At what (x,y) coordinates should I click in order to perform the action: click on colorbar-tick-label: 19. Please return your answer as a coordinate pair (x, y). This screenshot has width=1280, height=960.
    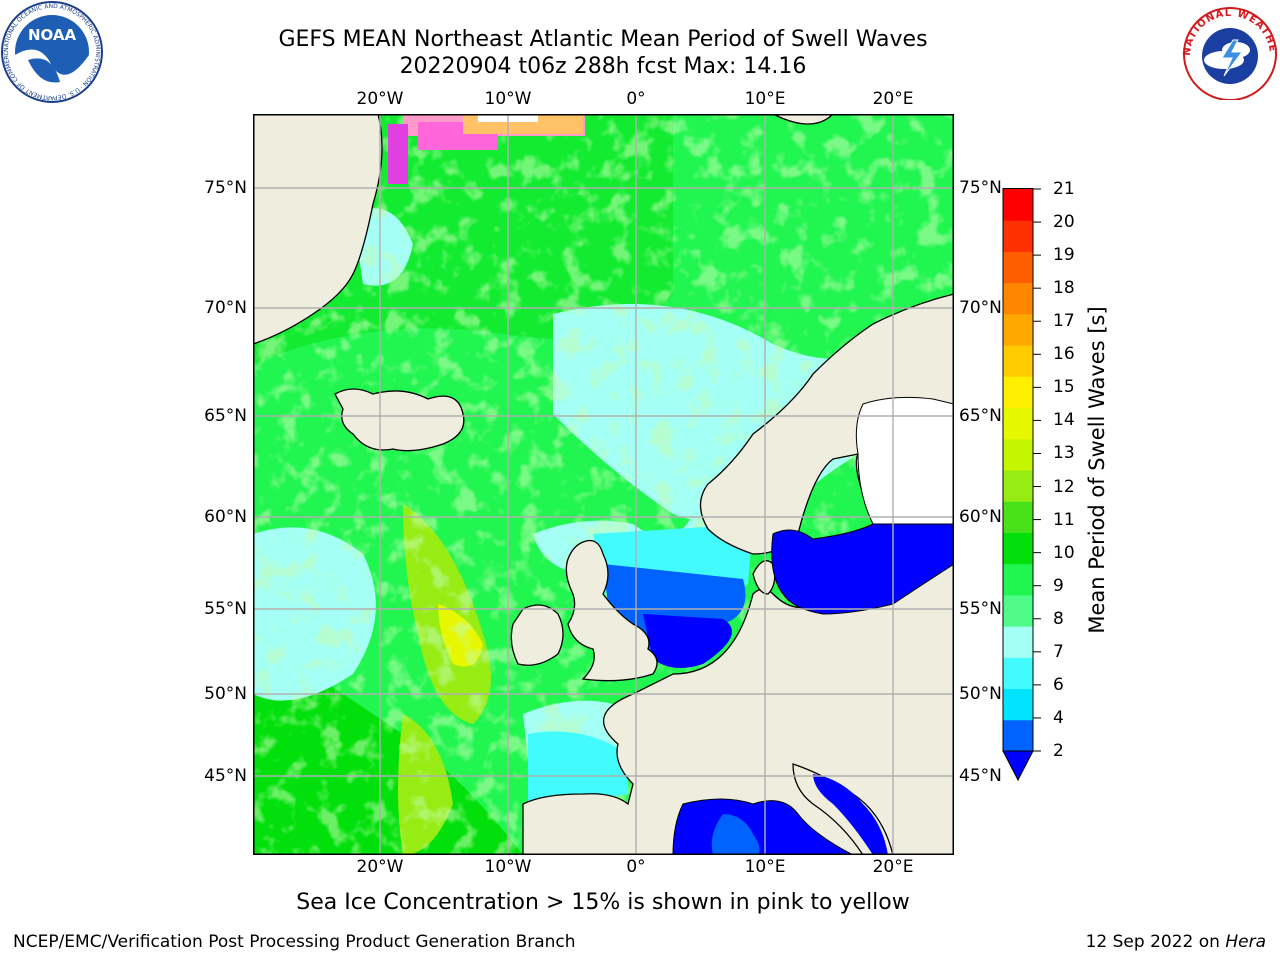
    Looking at the image, I should click on (1064, 255).